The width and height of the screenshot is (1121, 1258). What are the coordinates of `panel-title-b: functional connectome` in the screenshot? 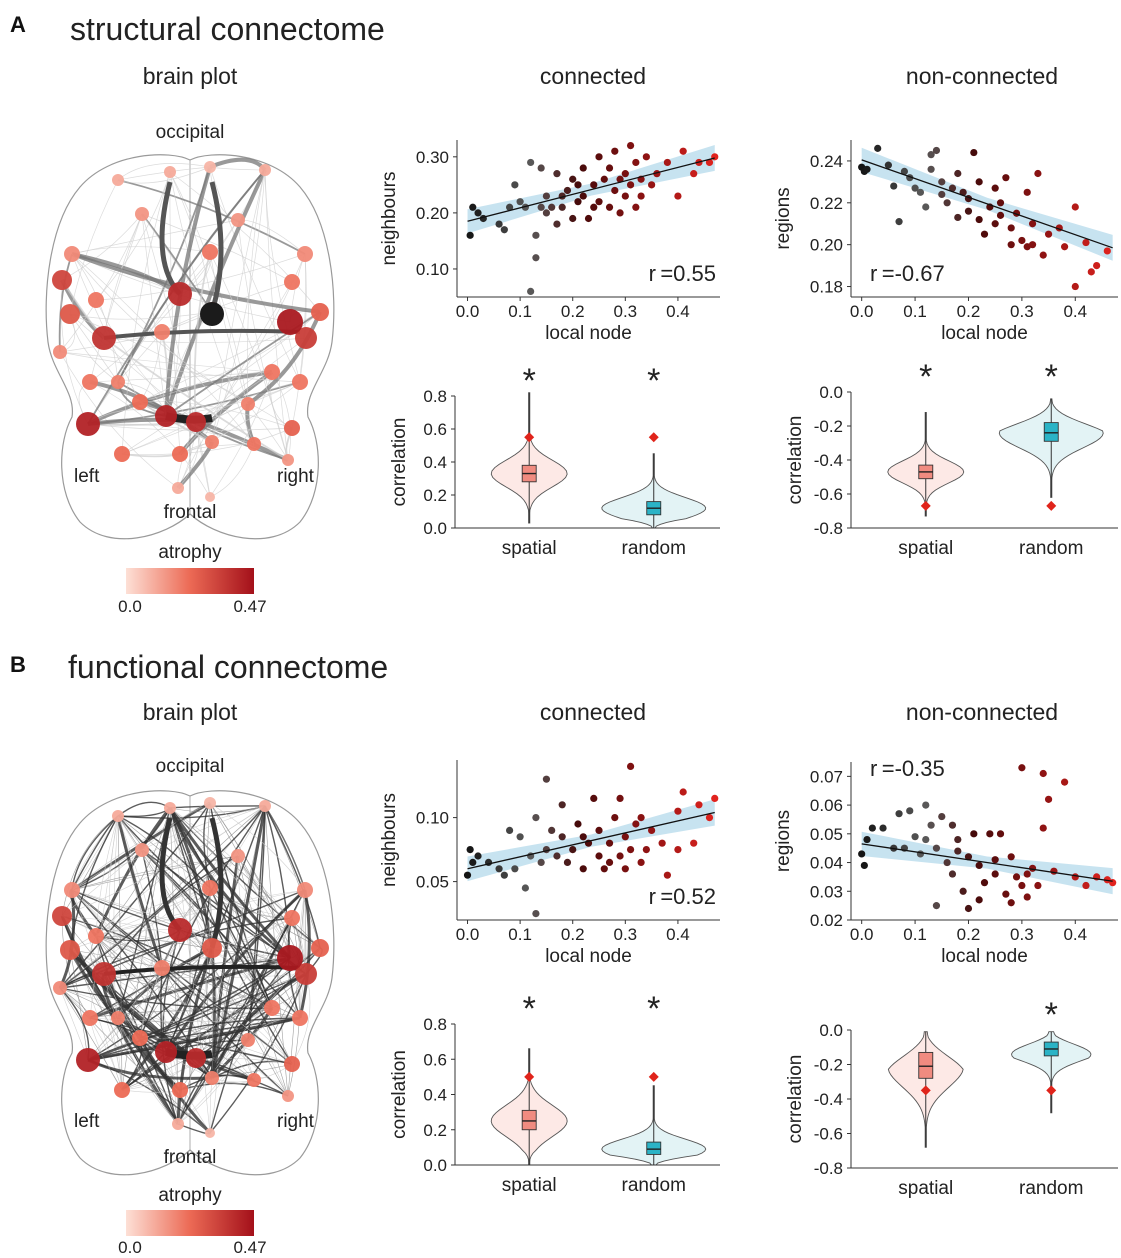 It's located at (228, 667).